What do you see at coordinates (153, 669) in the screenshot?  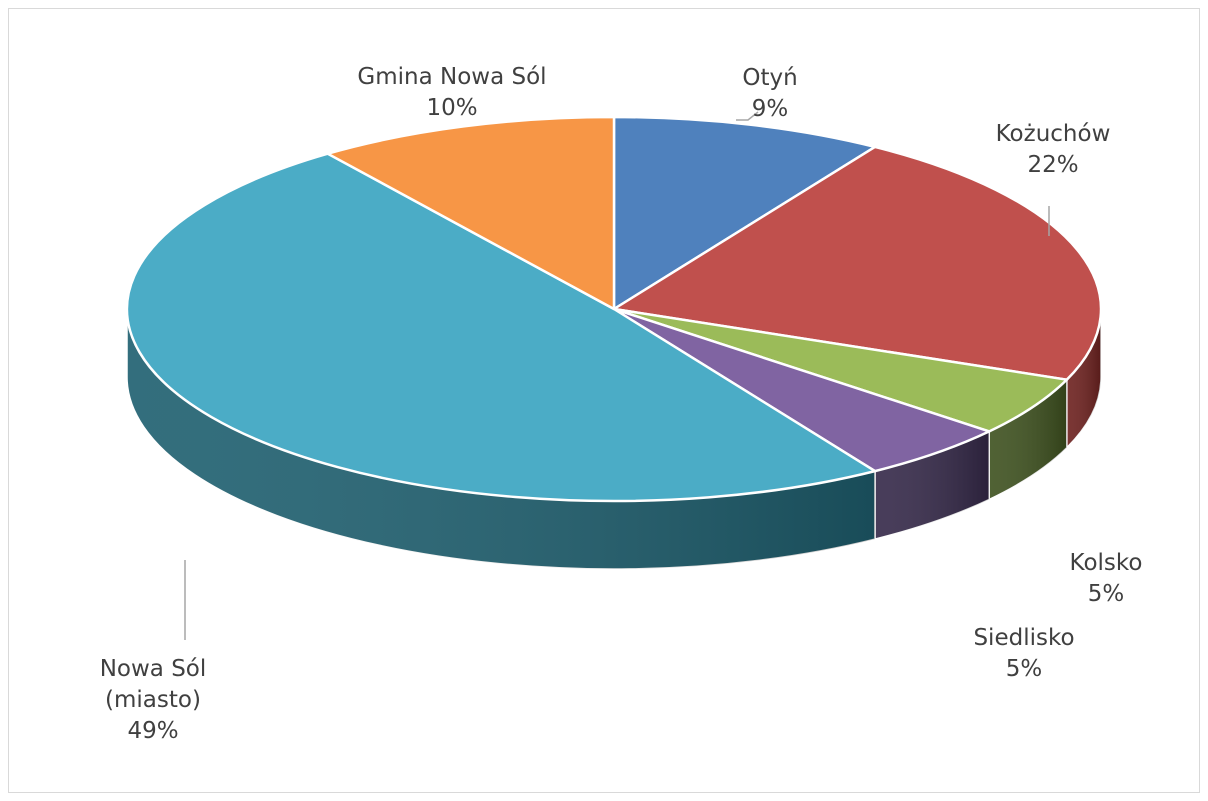 I see `slice-category-label: Nowa Sól` at bounding box center [153, 669].